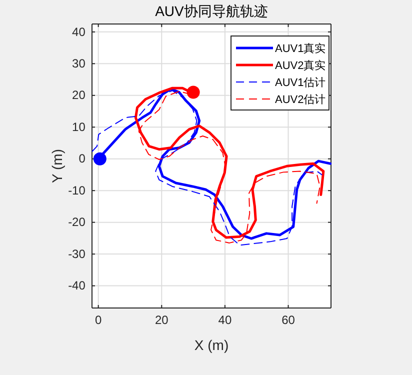 This screenshot has width=412, height=375. What do you see at coordinates (98, 320) in the screenshot?
I see `x-tick-label: 0` at bounding box center [98, 320].